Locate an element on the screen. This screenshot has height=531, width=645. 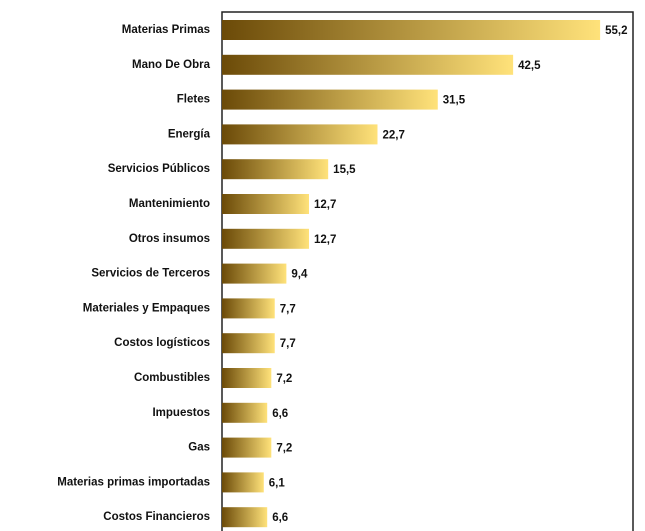
y-tick-label: Fletes is located at coordinates (193, 100).